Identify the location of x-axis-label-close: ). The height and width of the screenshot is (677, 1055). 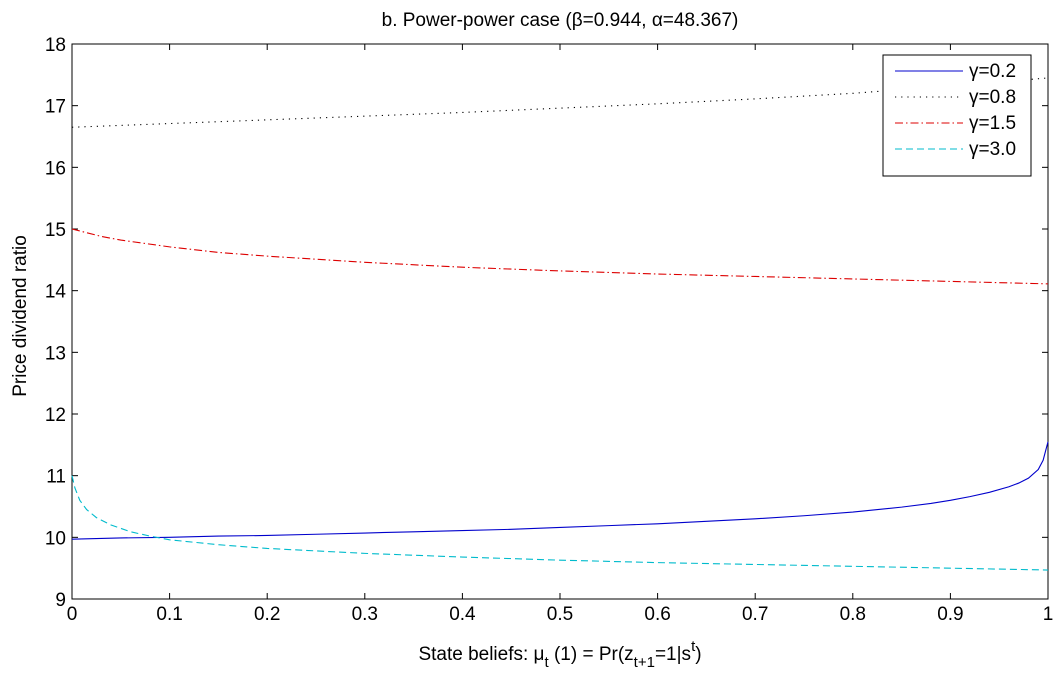
(698, 654).